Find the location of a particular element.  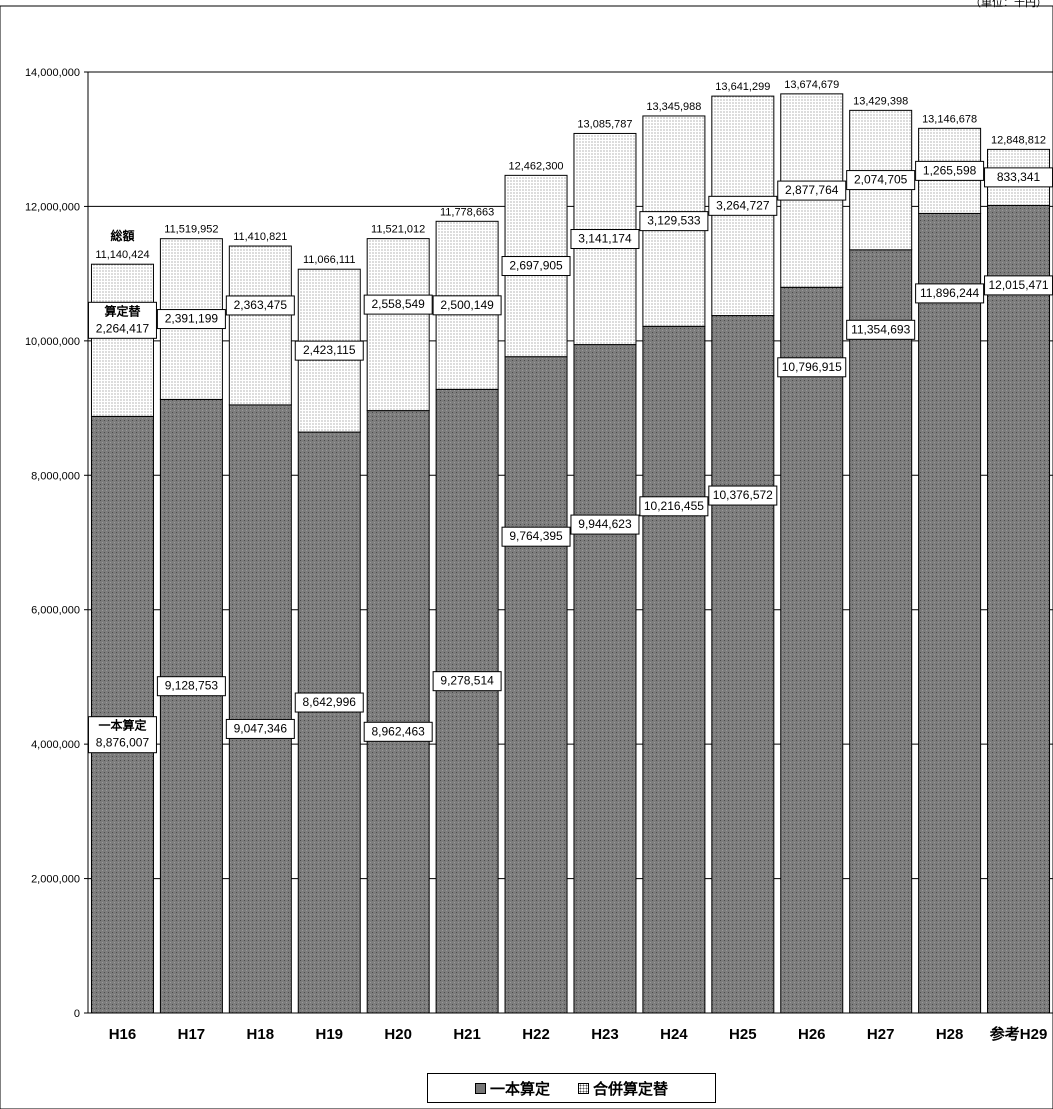

legend-label-lower: 一本算定 is located at coordinates (519, 1088).